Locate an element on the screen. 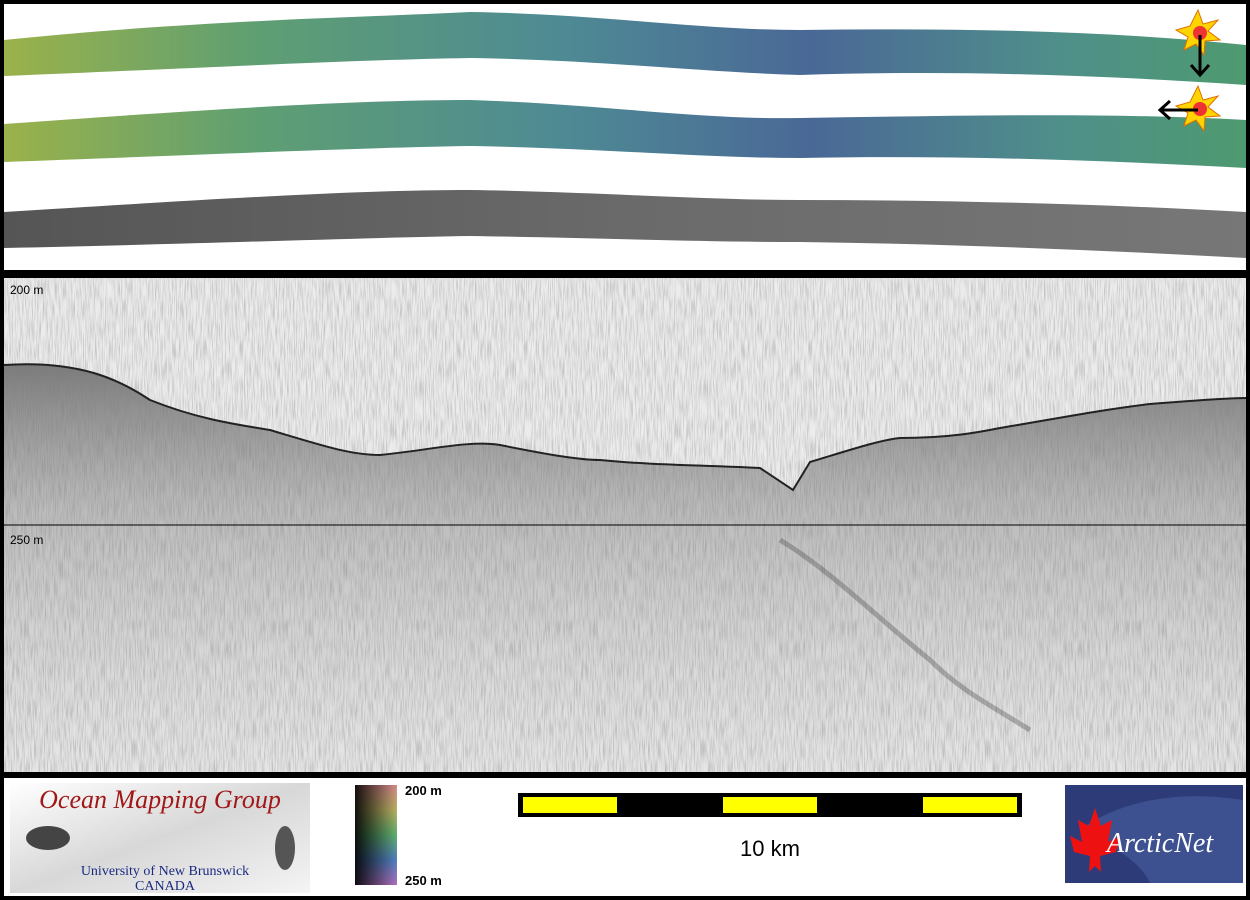  colorbar-label: 250 m is located at coordinates (423, 880).